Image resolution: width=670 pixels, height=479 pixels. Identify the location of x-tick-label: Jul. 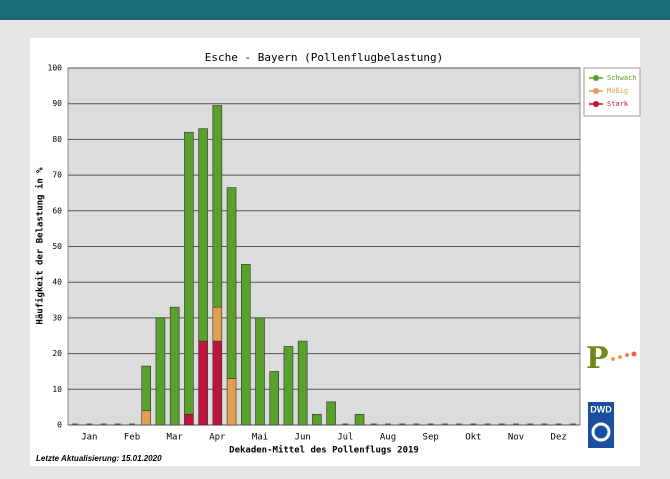
(345, 438).